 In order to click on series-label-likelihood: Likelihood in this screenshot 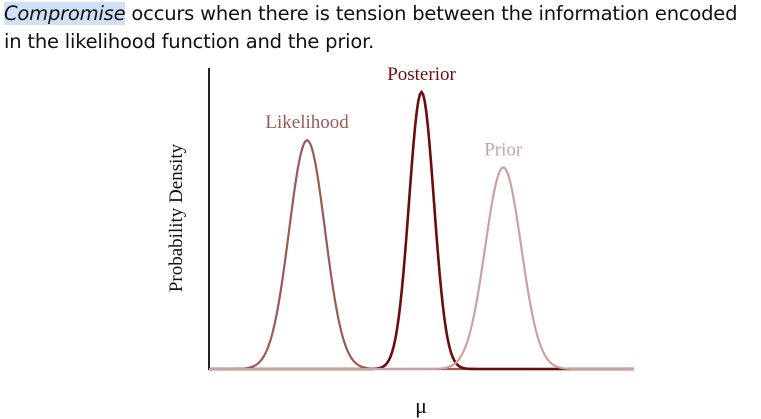, I will do `click(307, 122)`.